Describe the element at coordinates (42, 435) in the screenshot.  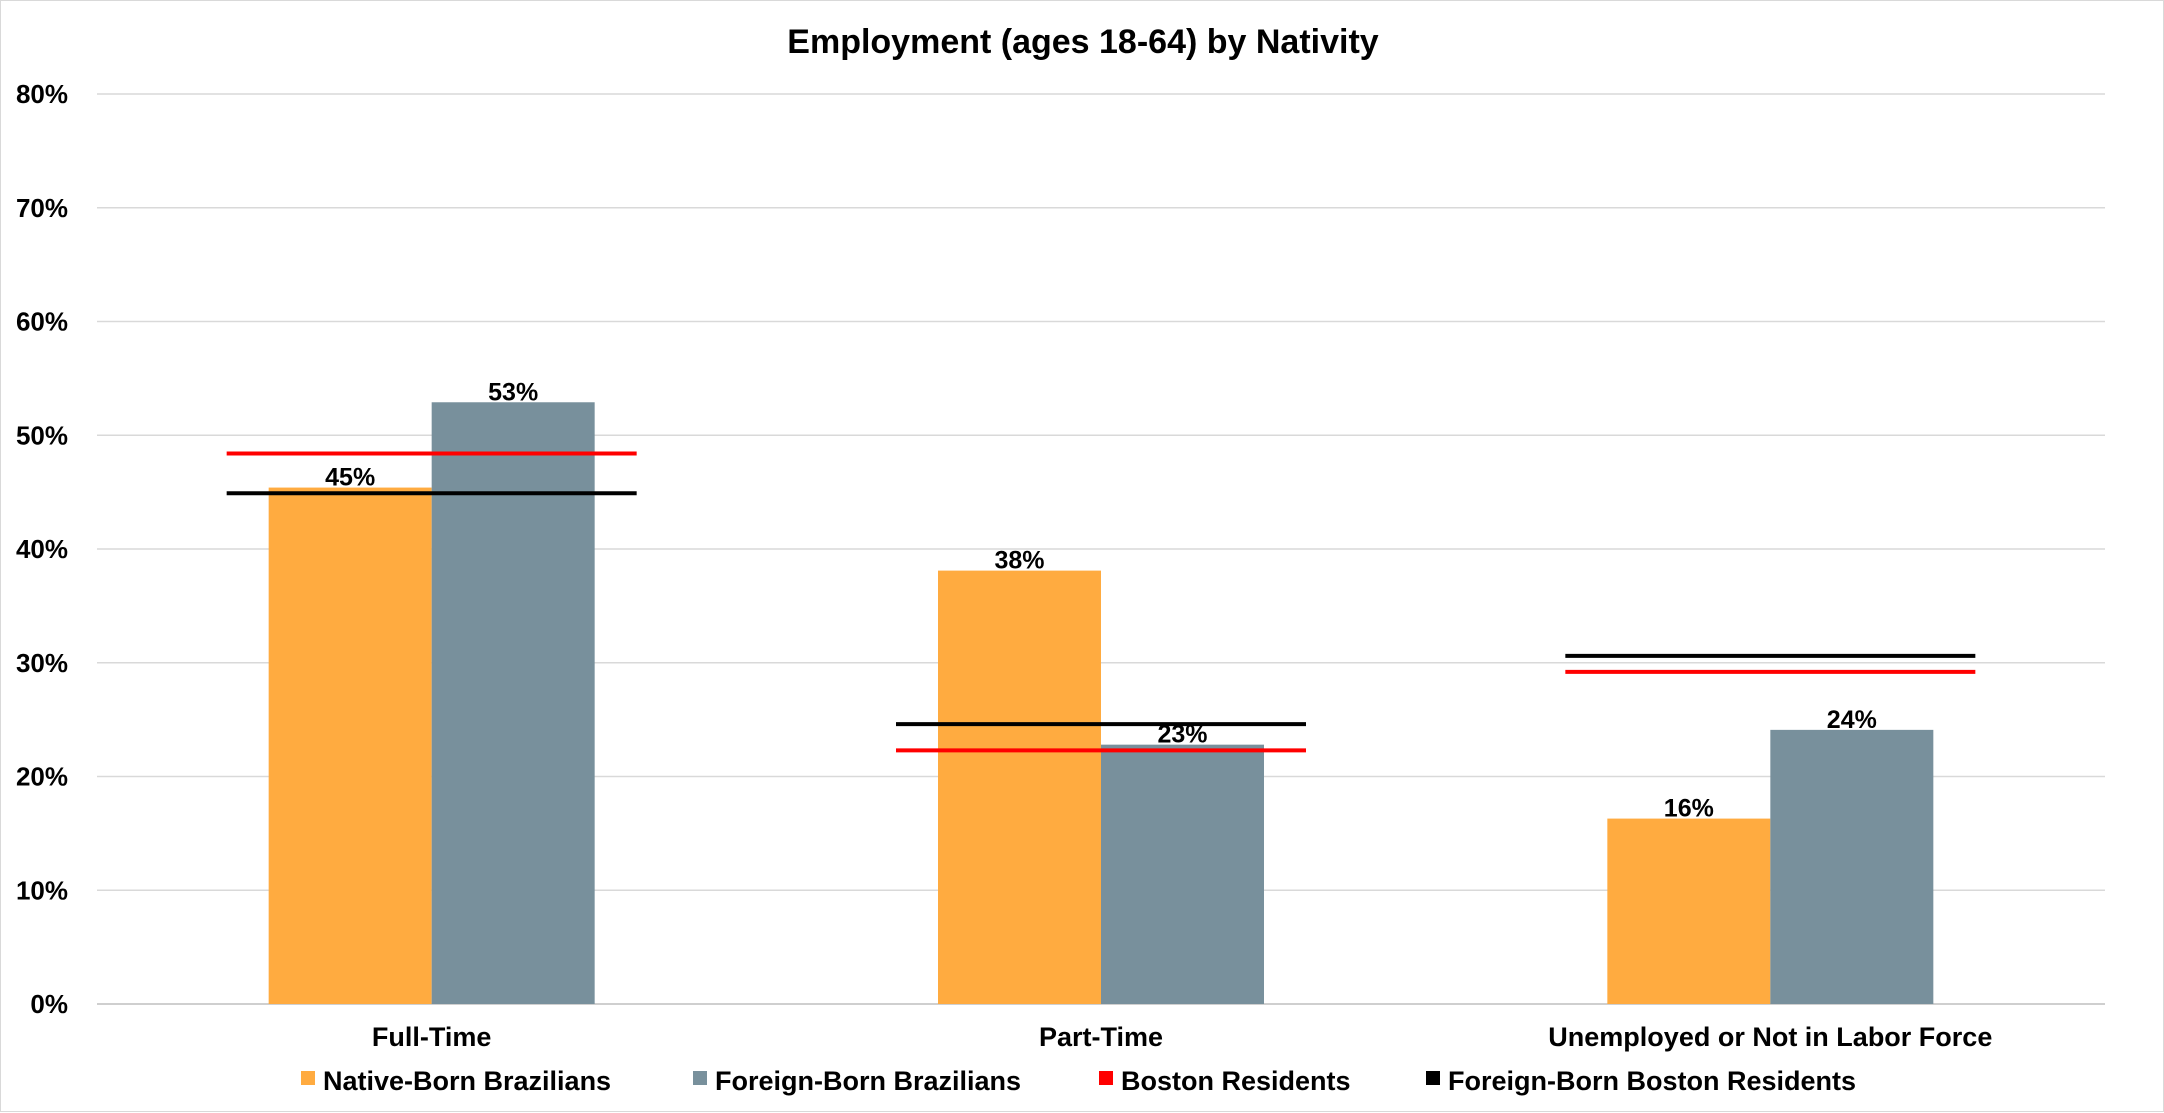
I see `y-tick-label: 50%` at that location.